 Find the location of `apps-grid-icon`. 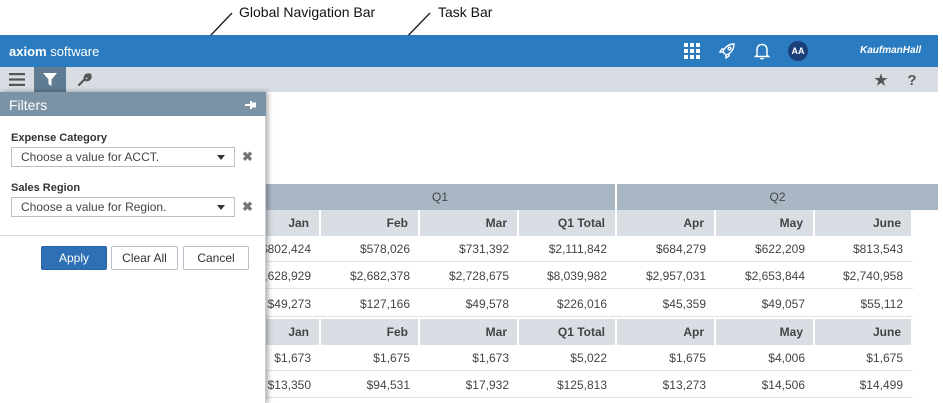

apps-grid-icon is located at coordinates (692, 51).